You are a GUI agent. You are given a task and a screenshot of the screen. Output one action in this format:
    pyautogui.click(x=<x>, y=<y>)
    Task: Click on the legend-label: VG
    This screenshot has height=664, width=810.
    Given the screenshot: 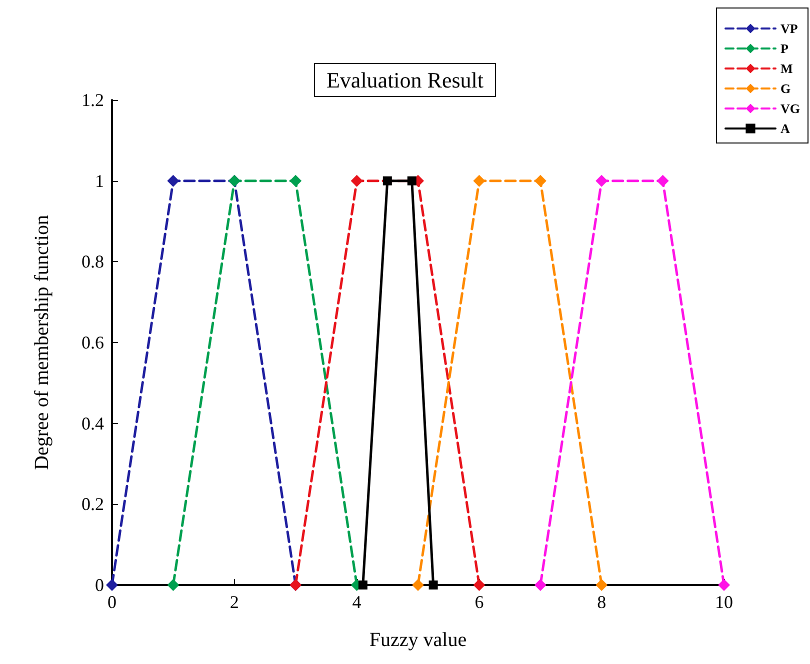 What is the action you would take?
    pyautogui.click(x=790, y=108)
    